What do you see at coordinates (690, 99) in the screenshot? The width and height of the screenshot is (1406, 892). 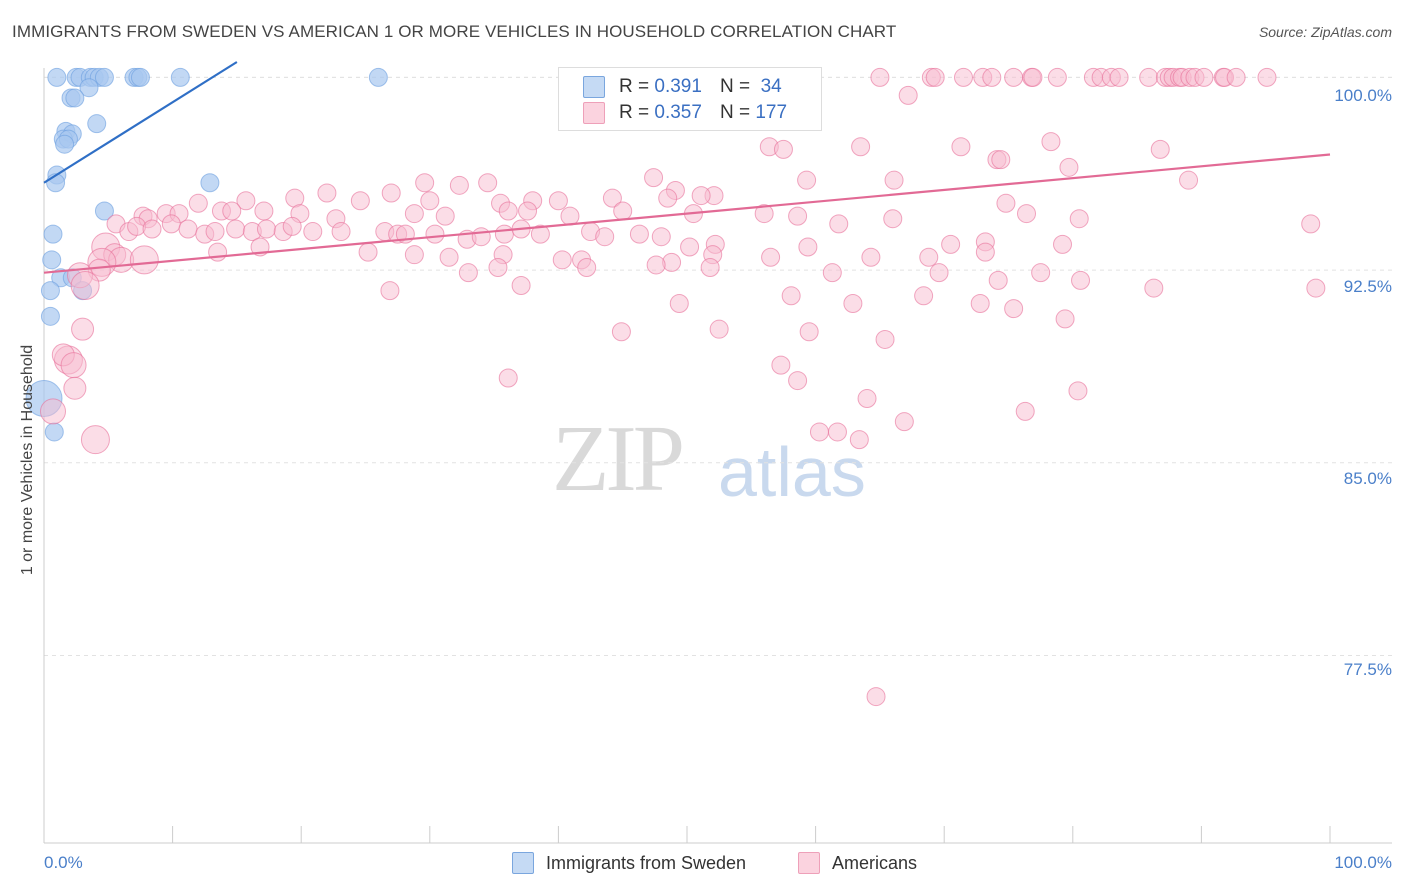 I see `correlation-legend: R = 0.391 N = 34 R = 0.357 N = 177` at bounding box center [690, 99].